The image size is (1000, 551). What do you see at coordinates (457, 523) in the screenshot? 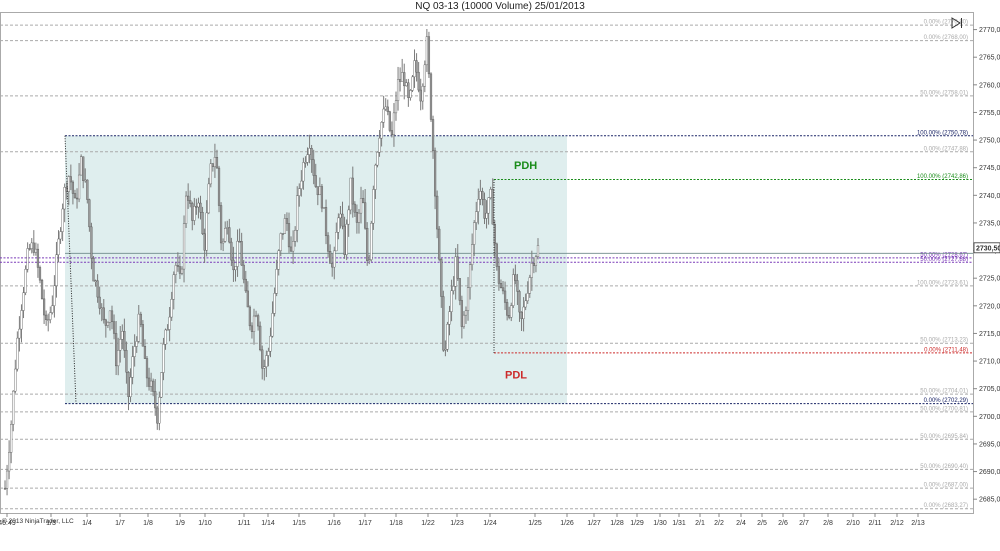
I see `x-tick-label: 1/23` at bounding box center [457, 523].